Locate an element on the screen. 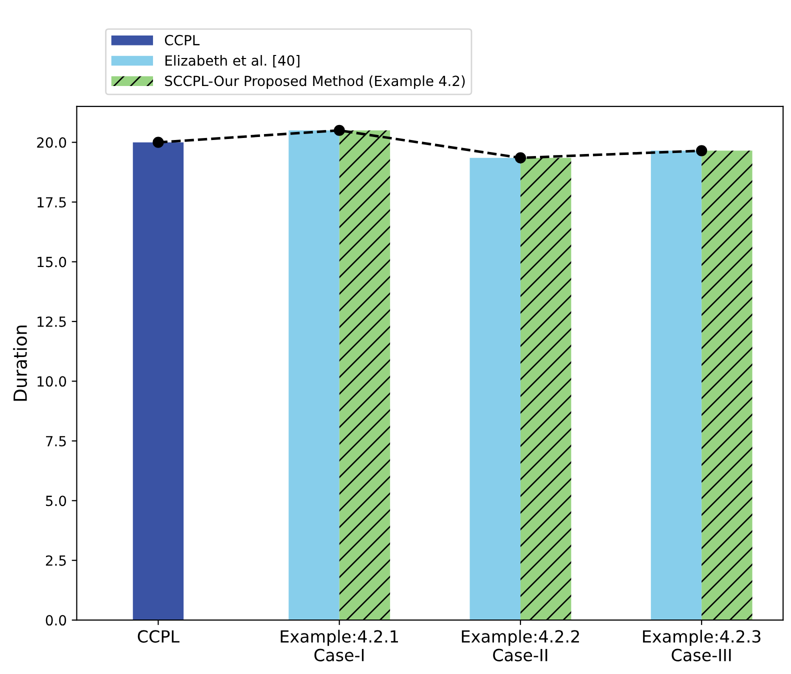 The image size is (791, 674). x-tick-label: CCPL is located at coordinates (159, 636).